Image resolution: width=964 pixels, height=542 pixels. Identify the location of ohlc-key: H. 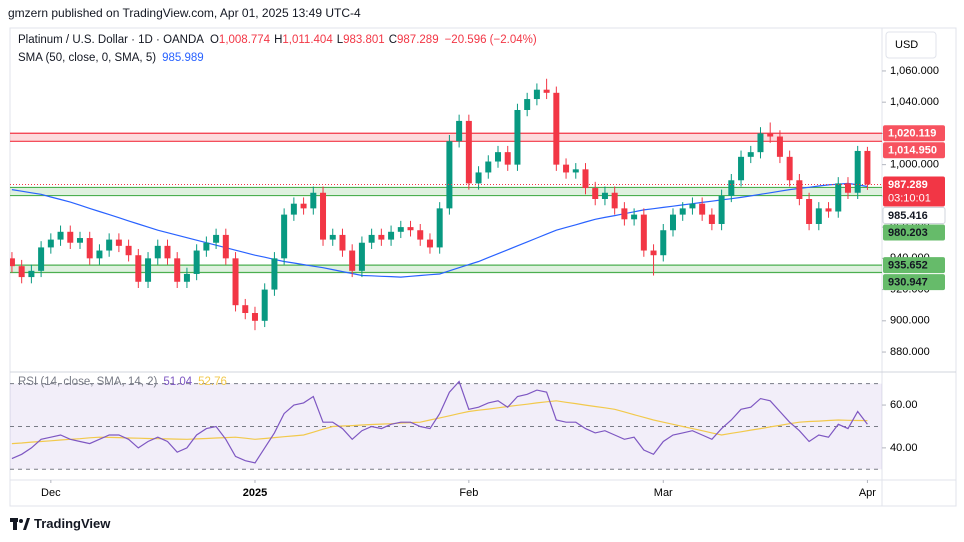
(278, 40).